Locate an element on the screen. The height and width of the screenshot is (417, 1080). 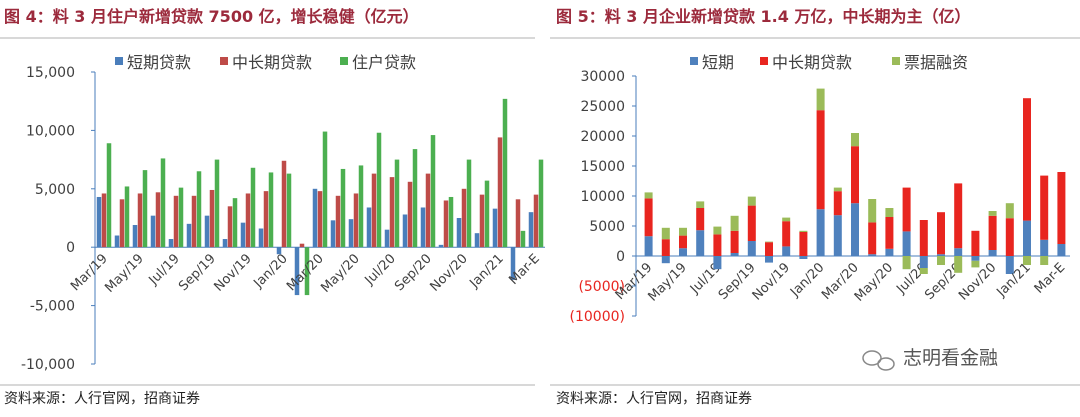
y-tick-label: 20000 is located at coordinates (602, 137).